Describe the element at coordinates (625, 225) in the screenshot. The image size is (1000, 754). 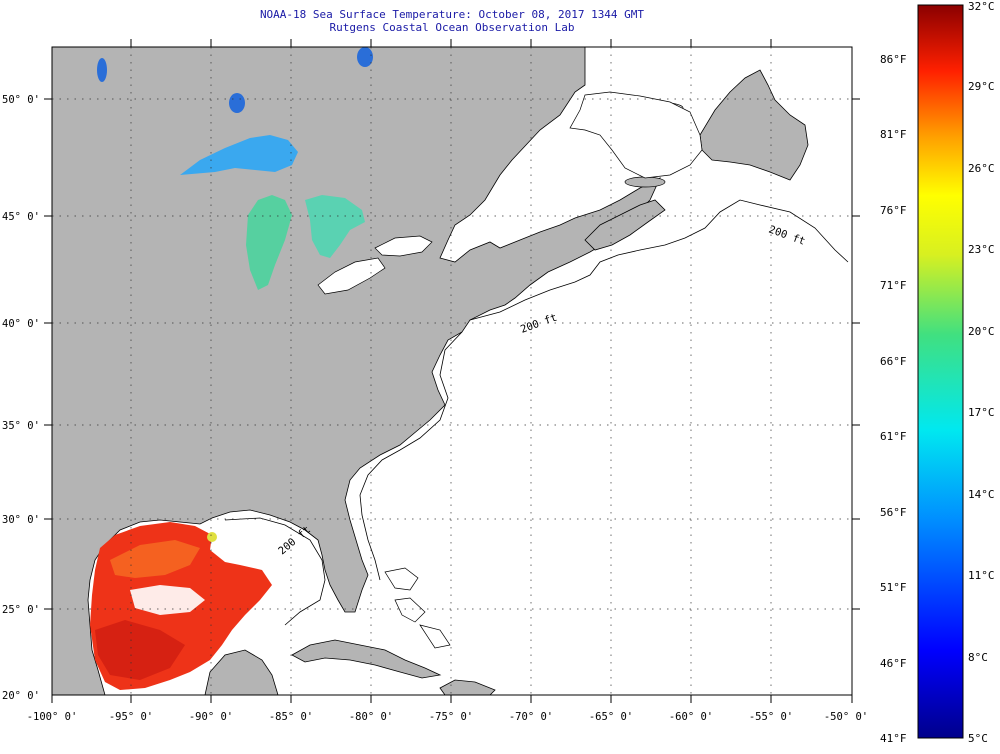
I see `land-nova-scotia` at that location.